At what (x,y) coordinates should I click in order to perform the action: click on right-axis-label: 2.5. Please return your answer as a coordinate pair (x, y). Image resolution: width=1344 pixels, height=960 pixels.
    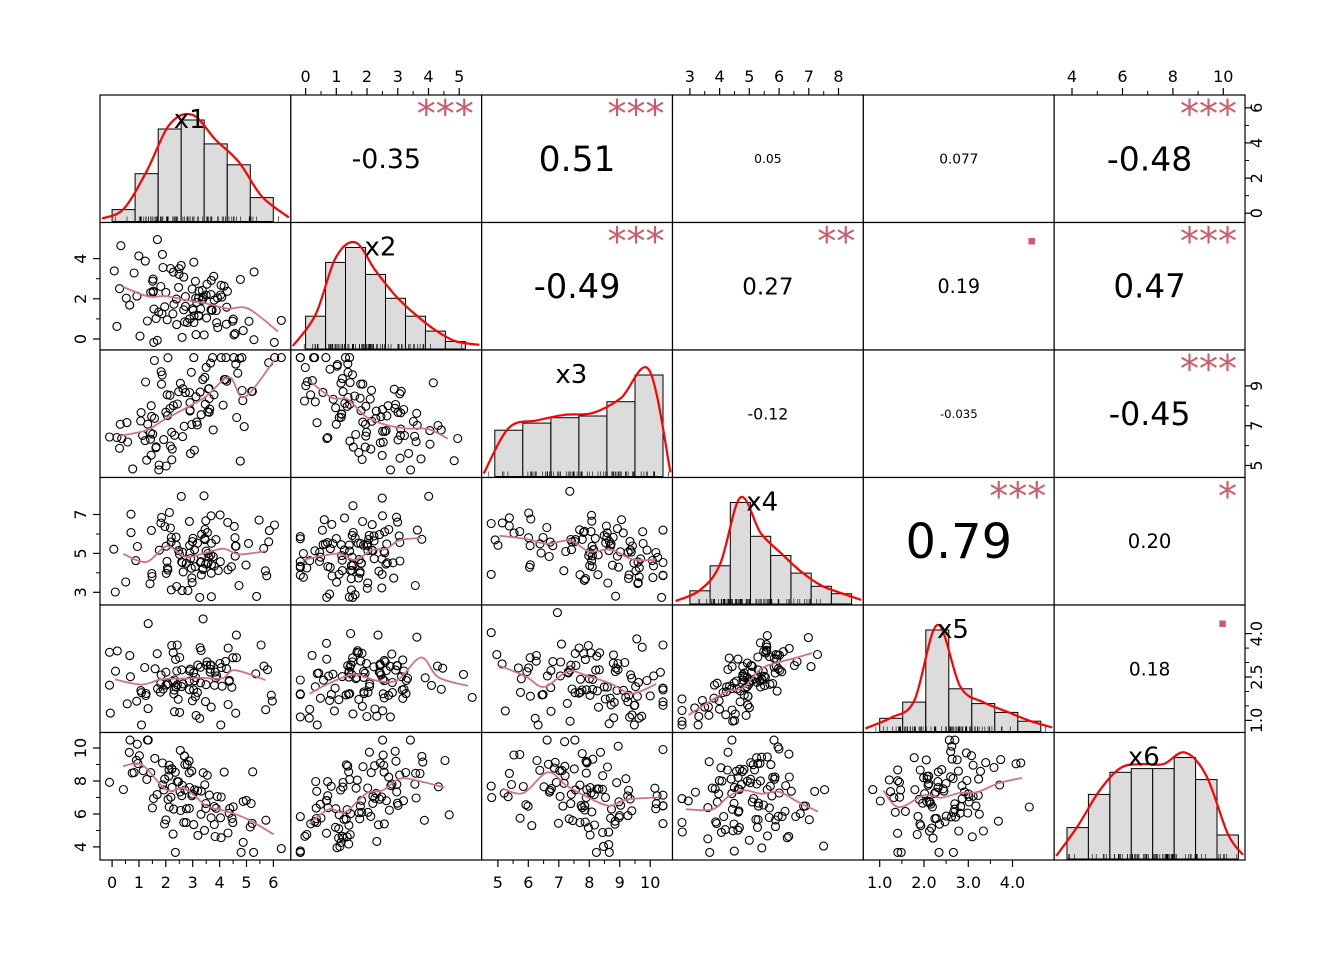
    Looking at the image, I should click on (1256, 676).